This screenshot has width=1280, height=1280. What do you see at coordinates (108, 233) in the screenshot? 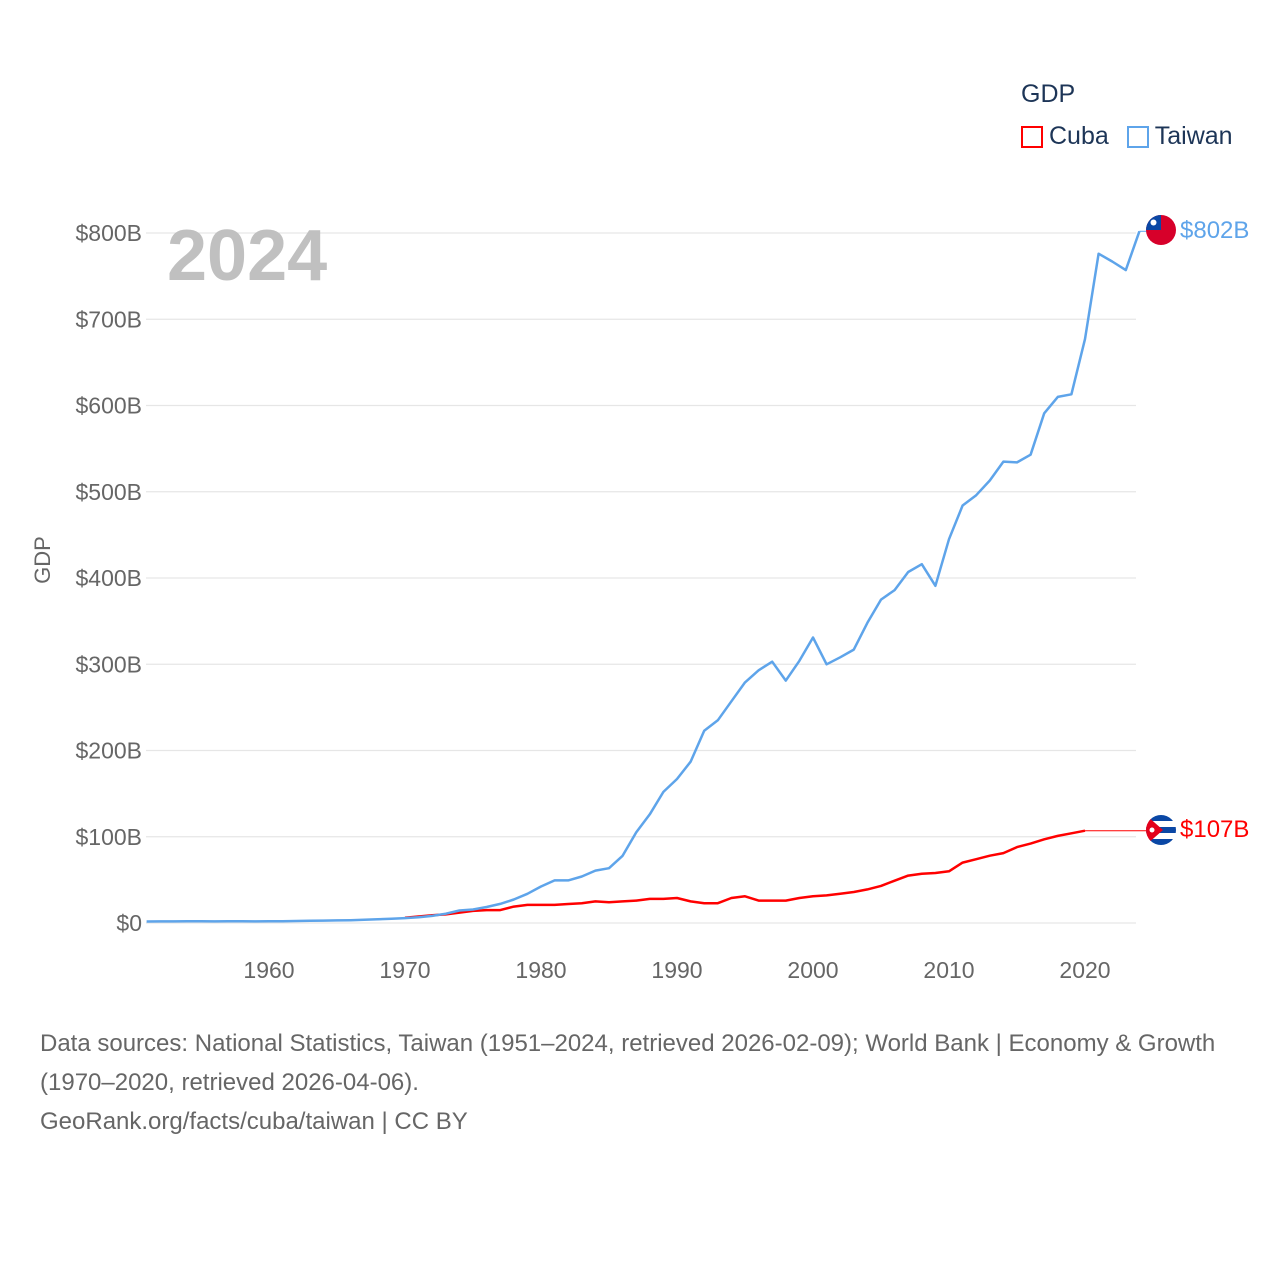
I see `y-tick-label: $800B` at bounding box center [108, 233].